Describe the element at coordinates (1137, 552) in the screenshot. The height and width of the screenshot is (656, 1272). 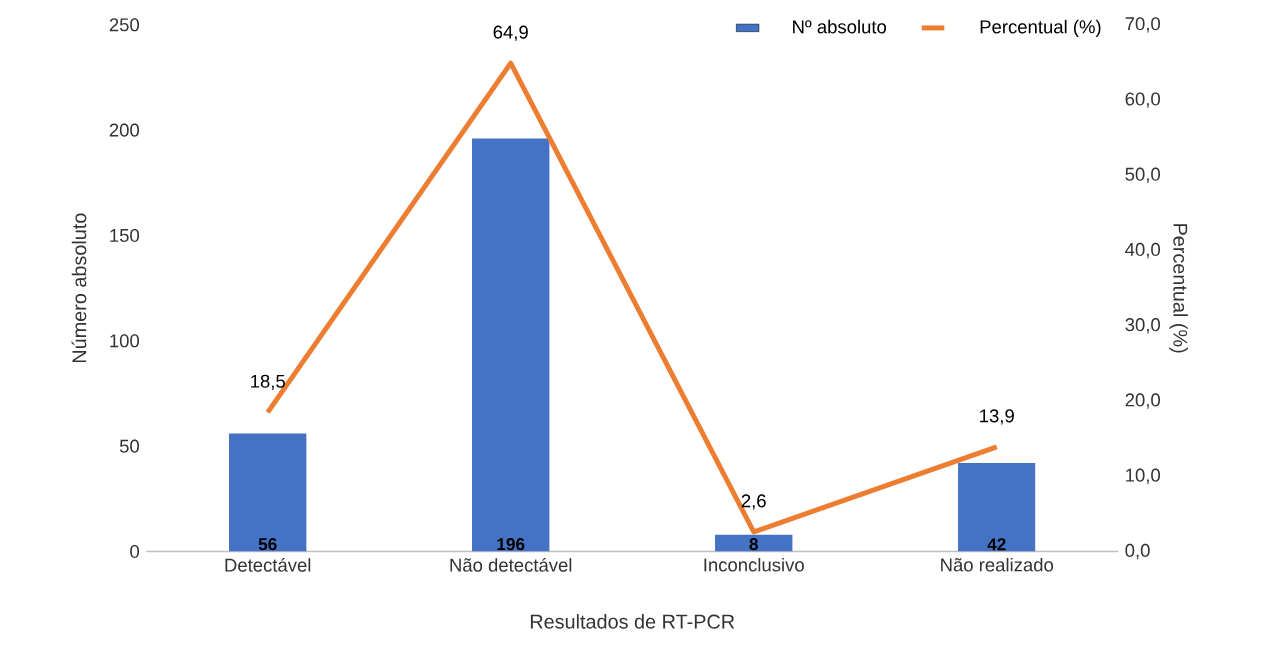
I see `y2-tick-label: 0,0` at that location.